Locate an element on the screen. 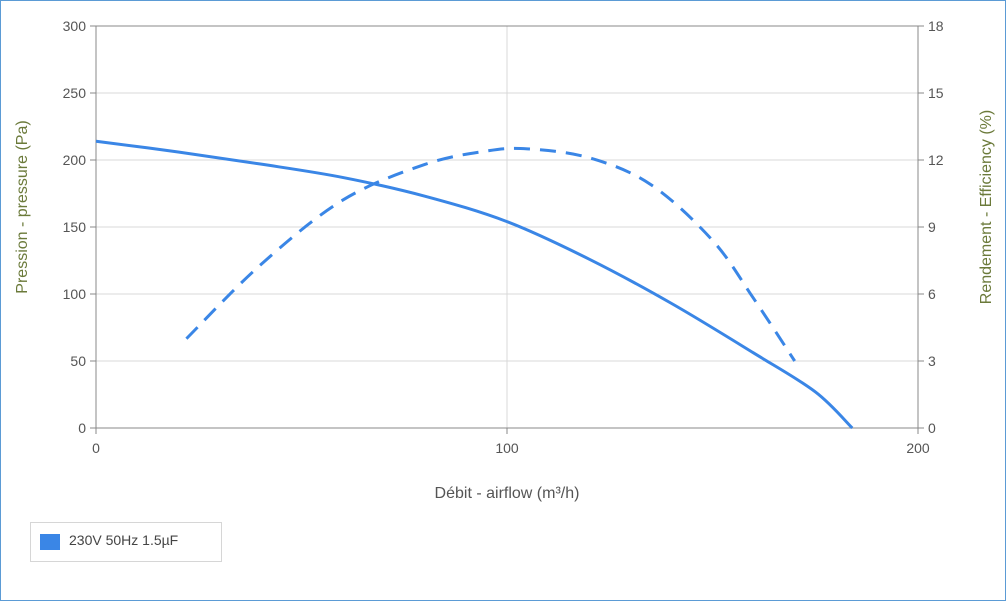 This screenshot has width=1006, height=601. legend-swatch is located at coordinates (50, 542).